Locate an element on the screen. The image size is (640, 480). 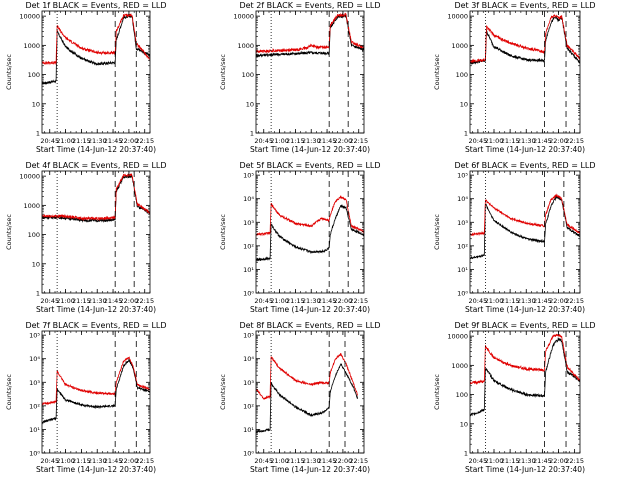
panel-title: Det 6f BLACK = Events, RED = LLD is located at coordinates (524, 165).